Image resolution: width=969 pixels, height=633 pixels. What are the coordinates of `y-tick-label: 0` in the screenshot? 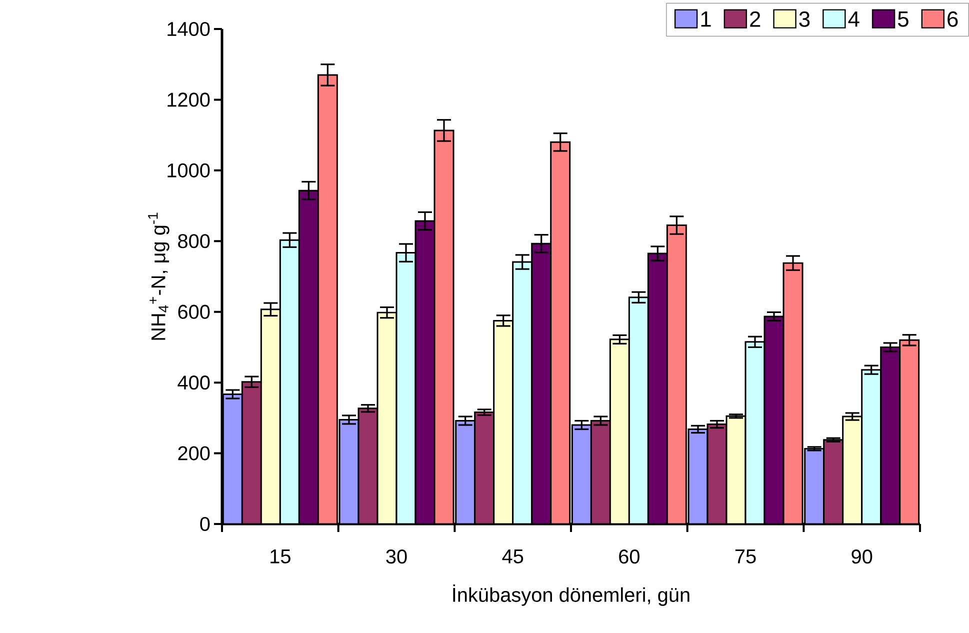 It's located at (205, 524).